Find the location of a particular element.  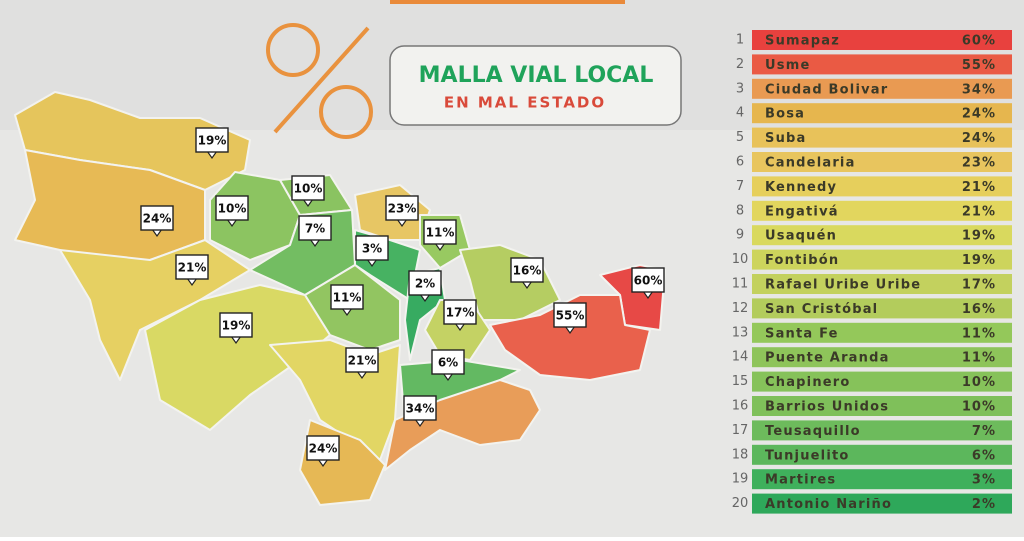

rank-number: 12 is located at coordinates (740, 308).